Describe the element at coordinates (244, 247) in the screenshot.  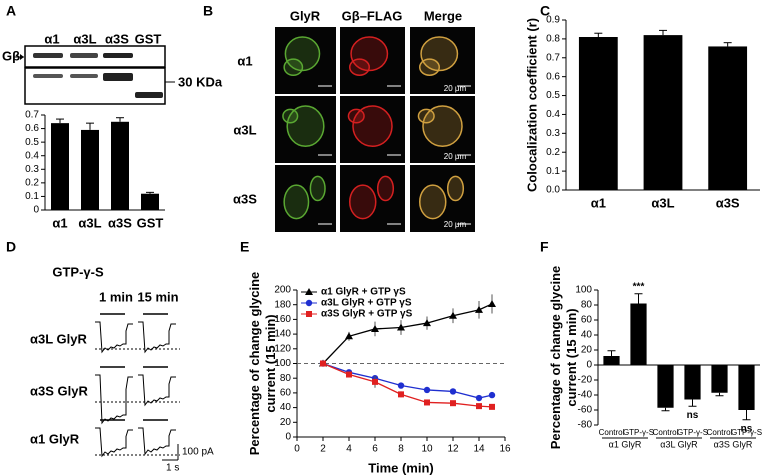
I see `panel-letter: E` at that location.